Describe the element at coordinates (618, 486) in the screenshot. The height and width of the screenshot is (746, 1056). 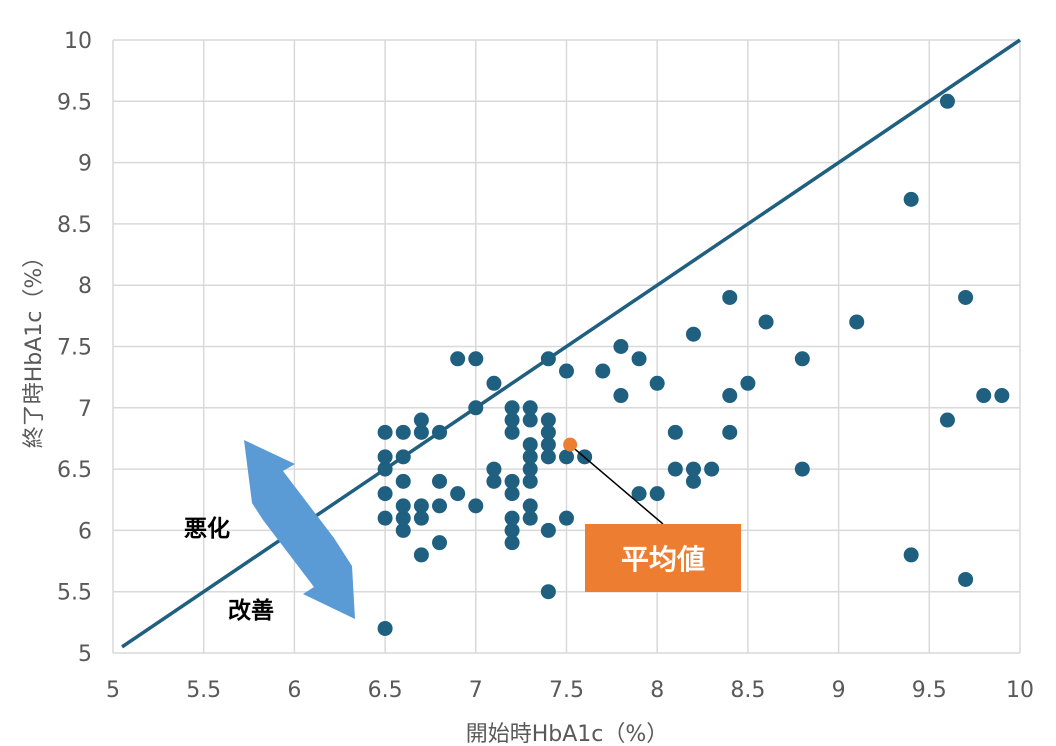
I see `average-leader-line` at that location.